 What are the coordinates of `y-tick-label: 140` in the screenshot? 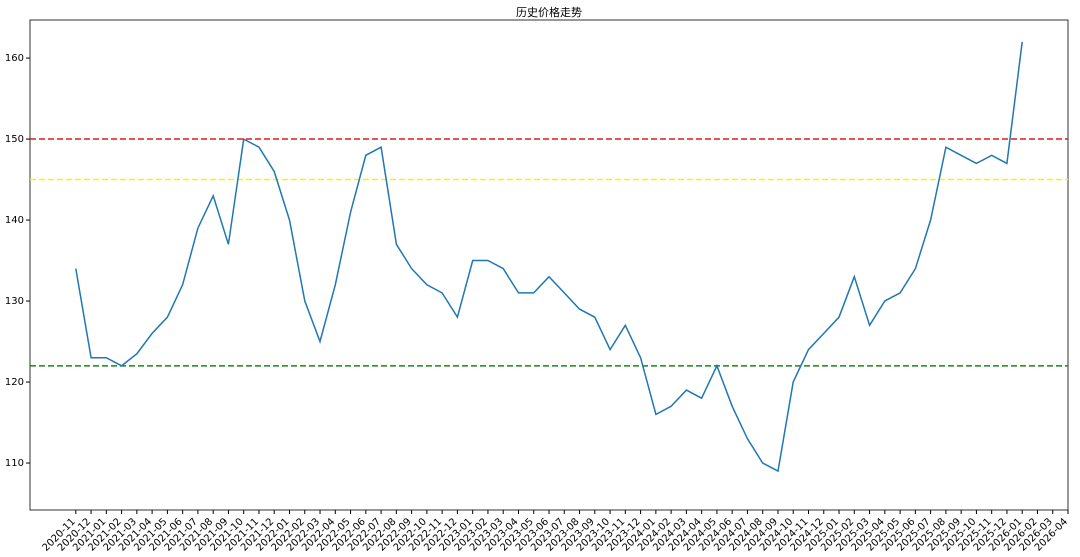 It's located at (14, 220).